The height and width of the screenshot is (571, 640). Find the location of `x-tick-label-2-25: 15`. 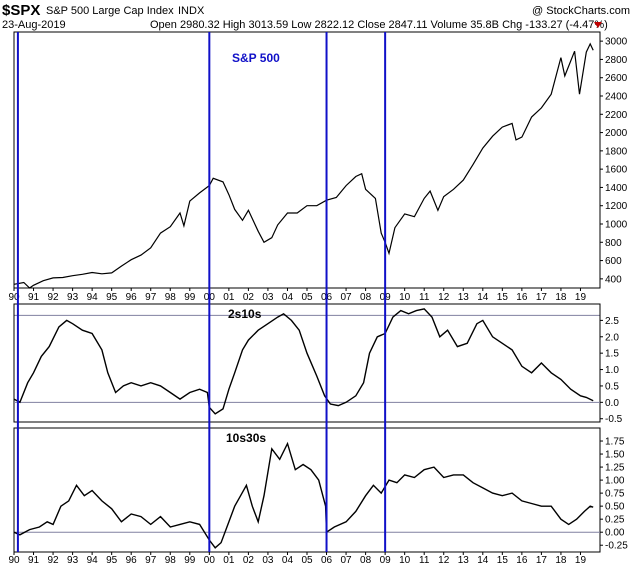

x-tick-label-2-25: 15 is located at coordinates (503, 560).